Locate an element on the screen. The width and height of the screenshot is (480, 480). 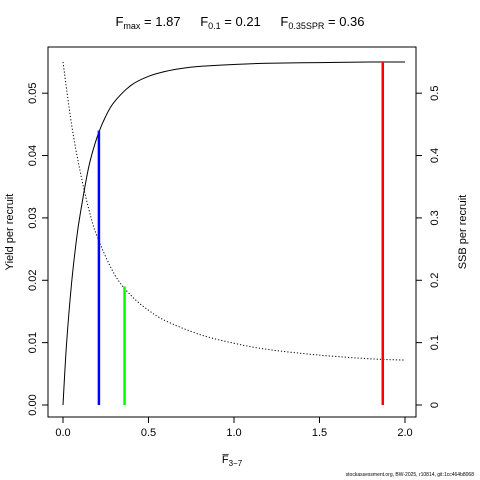
y-right-tick-label: 0.4 is located at coordinates (435, 155).